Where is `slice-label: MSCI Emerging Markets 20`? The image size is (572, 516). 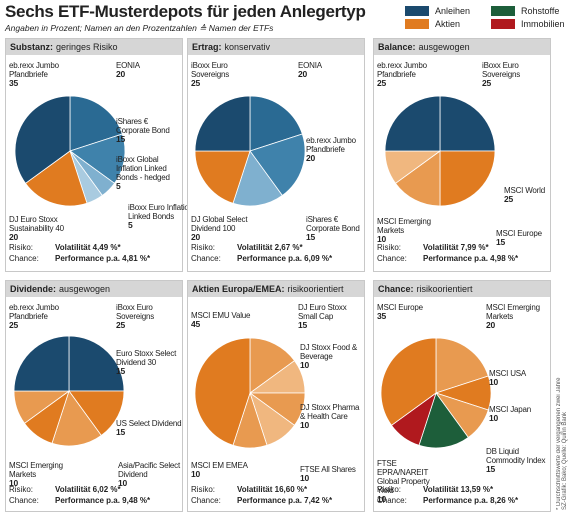 slice-label: MSCI Emerging Markets 20 is located at coordinates (519, 316).